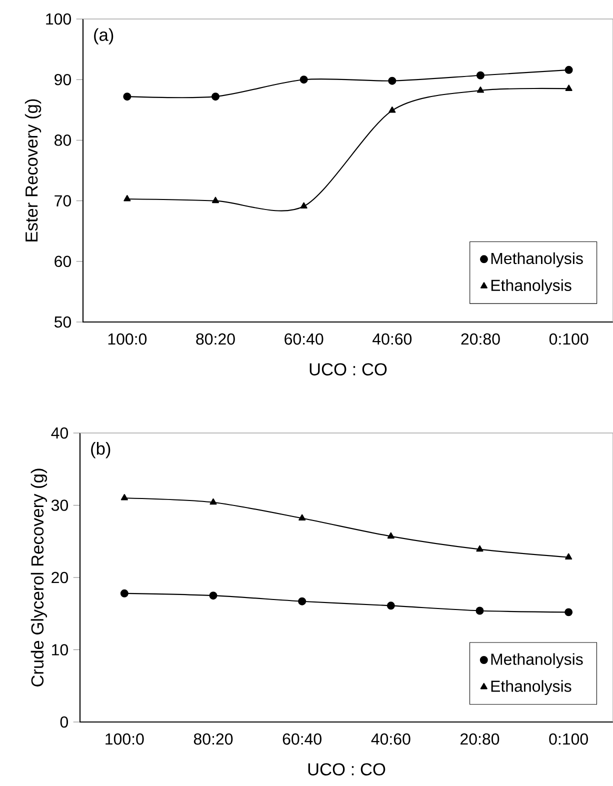 The height and width of the screenshot is (786, 613). What do you see at coordinates (62, 322) in the screenshot?
I see `y-tick-label: 50` at bounding box center [62, 322].